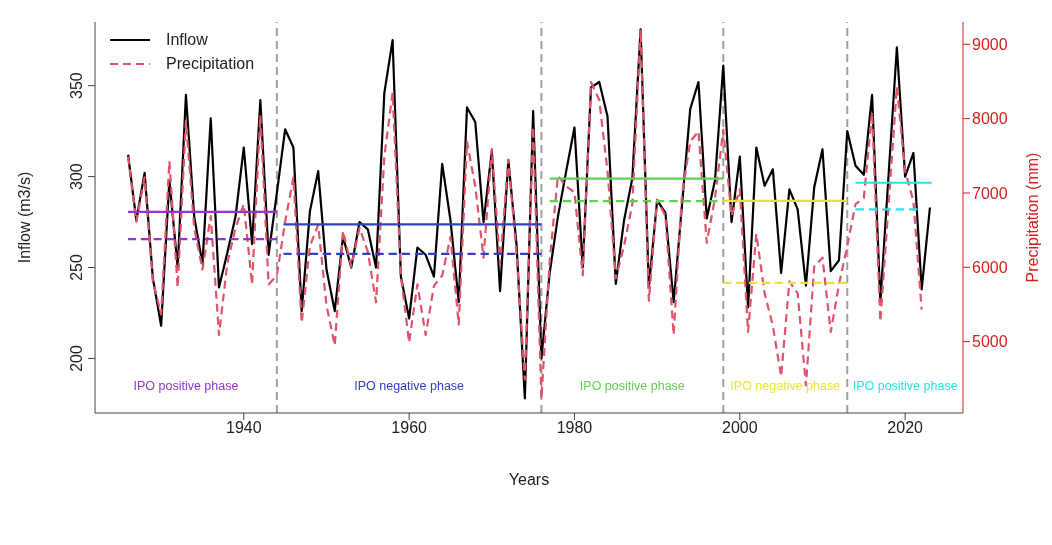  What do you see at coordinates (76, 176) in the screenshot?
I see `y-tick-label: 300` at bounding box center [76, 176].